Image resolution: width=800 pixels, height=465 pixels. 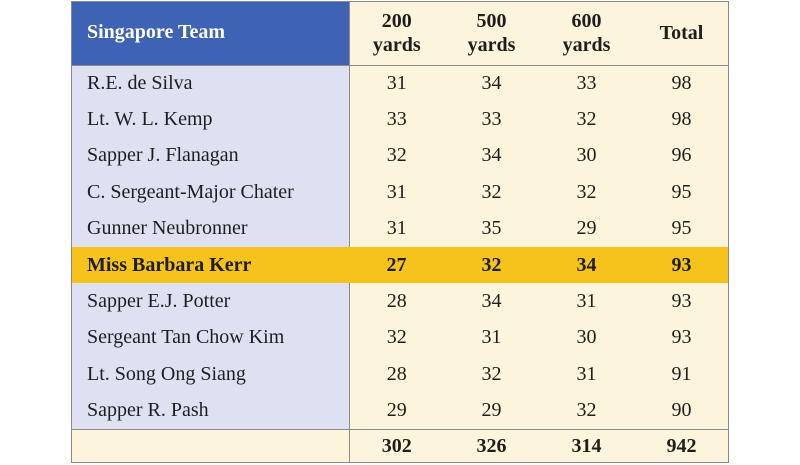 I want to click on table-row: Lt. Song Ong Siang 28 32 31 91, so click(x=400, y=374).